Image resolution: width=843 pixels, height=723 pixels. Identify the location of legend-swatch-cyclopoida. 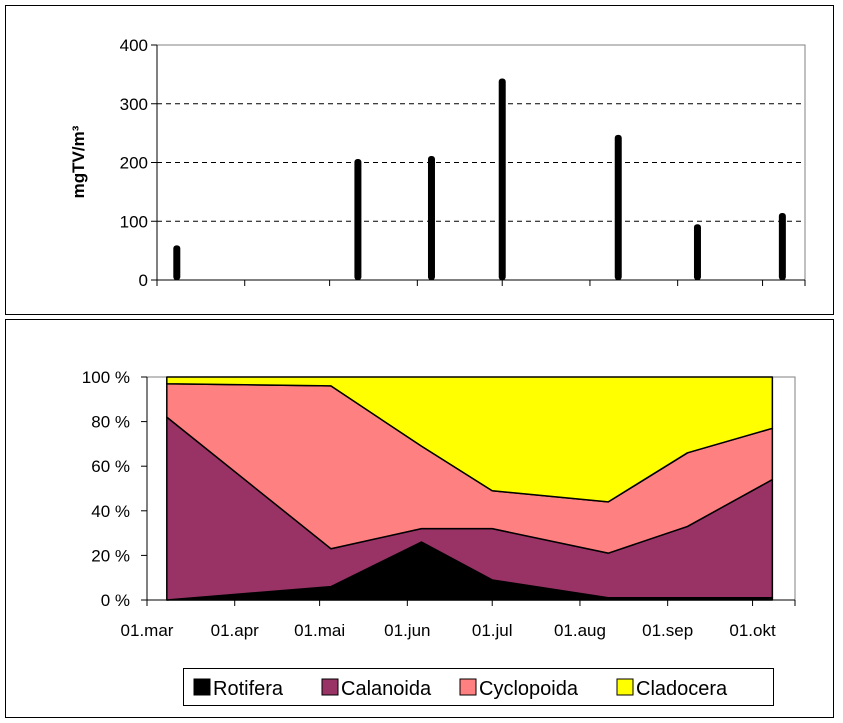
(468, 687).